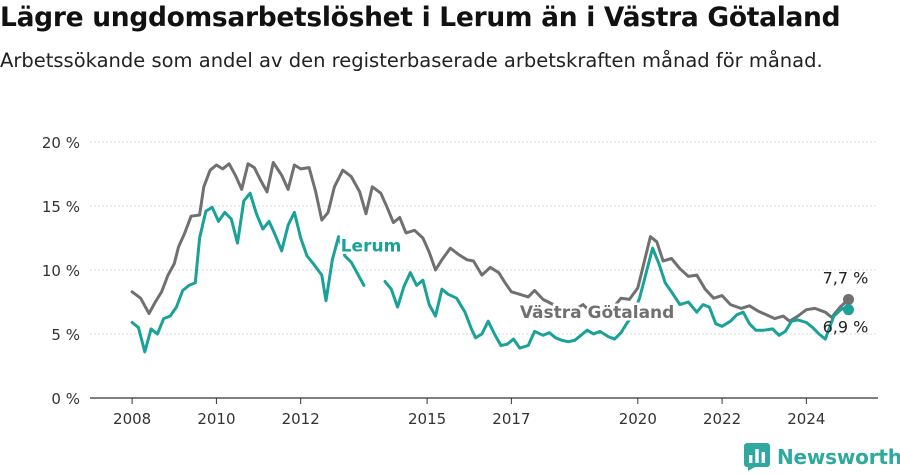 The width and height of the screenshot is (900, 474). What do you see at coordinates (61, 143) in the screenshot?
I see `y-tick-label: 20 %` at bounding box center [61, 143].